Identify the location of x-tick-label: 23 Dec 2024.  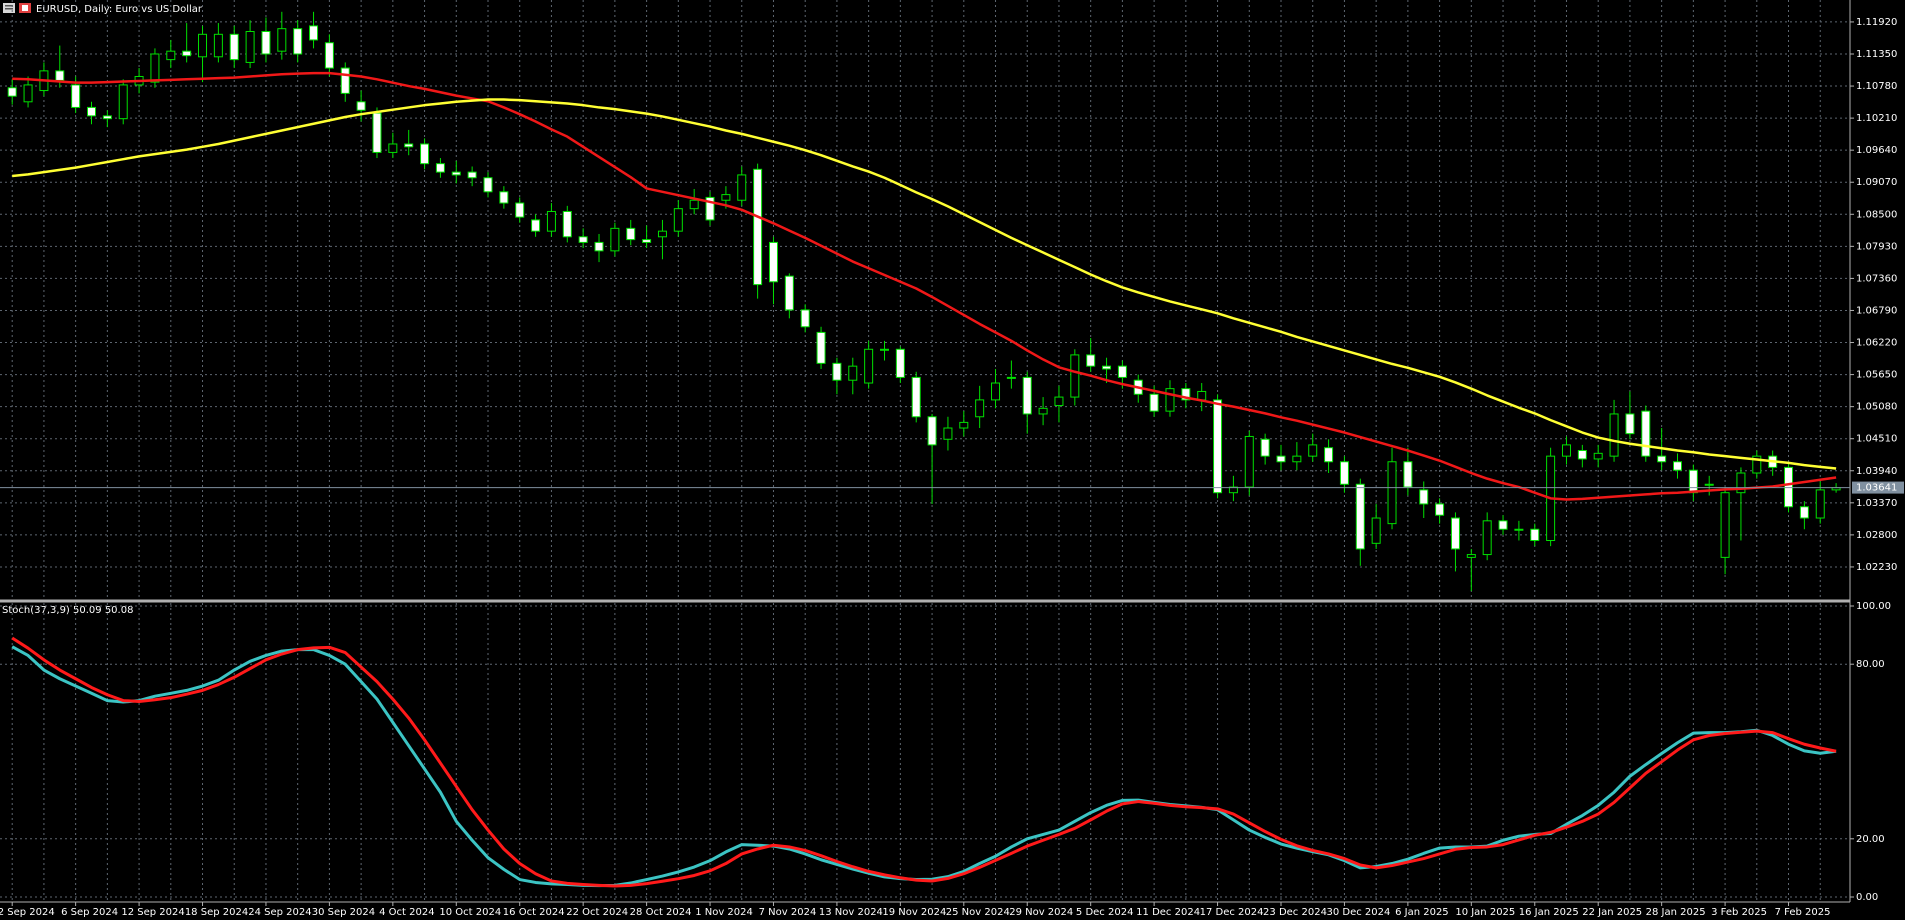
(1295, 912).